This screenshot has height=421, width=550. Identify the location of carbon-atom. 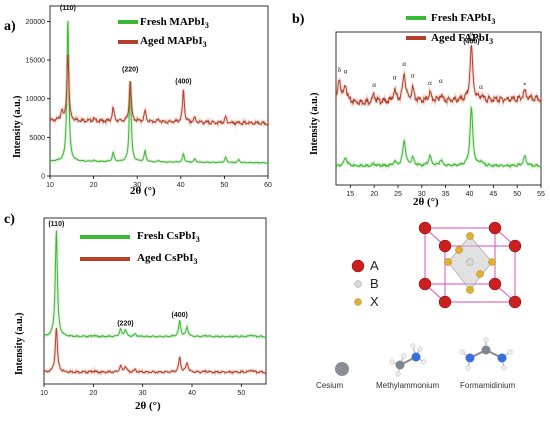
(400, 365).